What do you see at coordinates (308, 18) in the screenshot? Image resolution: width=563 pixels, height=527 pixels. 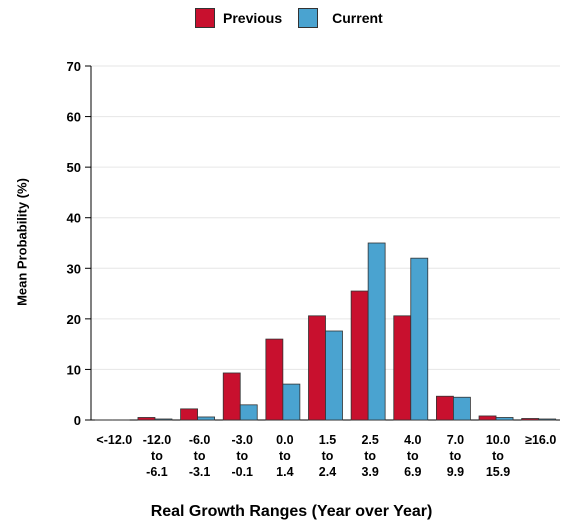 I see `legend-swatch-current` at bounding box center [308, 18].